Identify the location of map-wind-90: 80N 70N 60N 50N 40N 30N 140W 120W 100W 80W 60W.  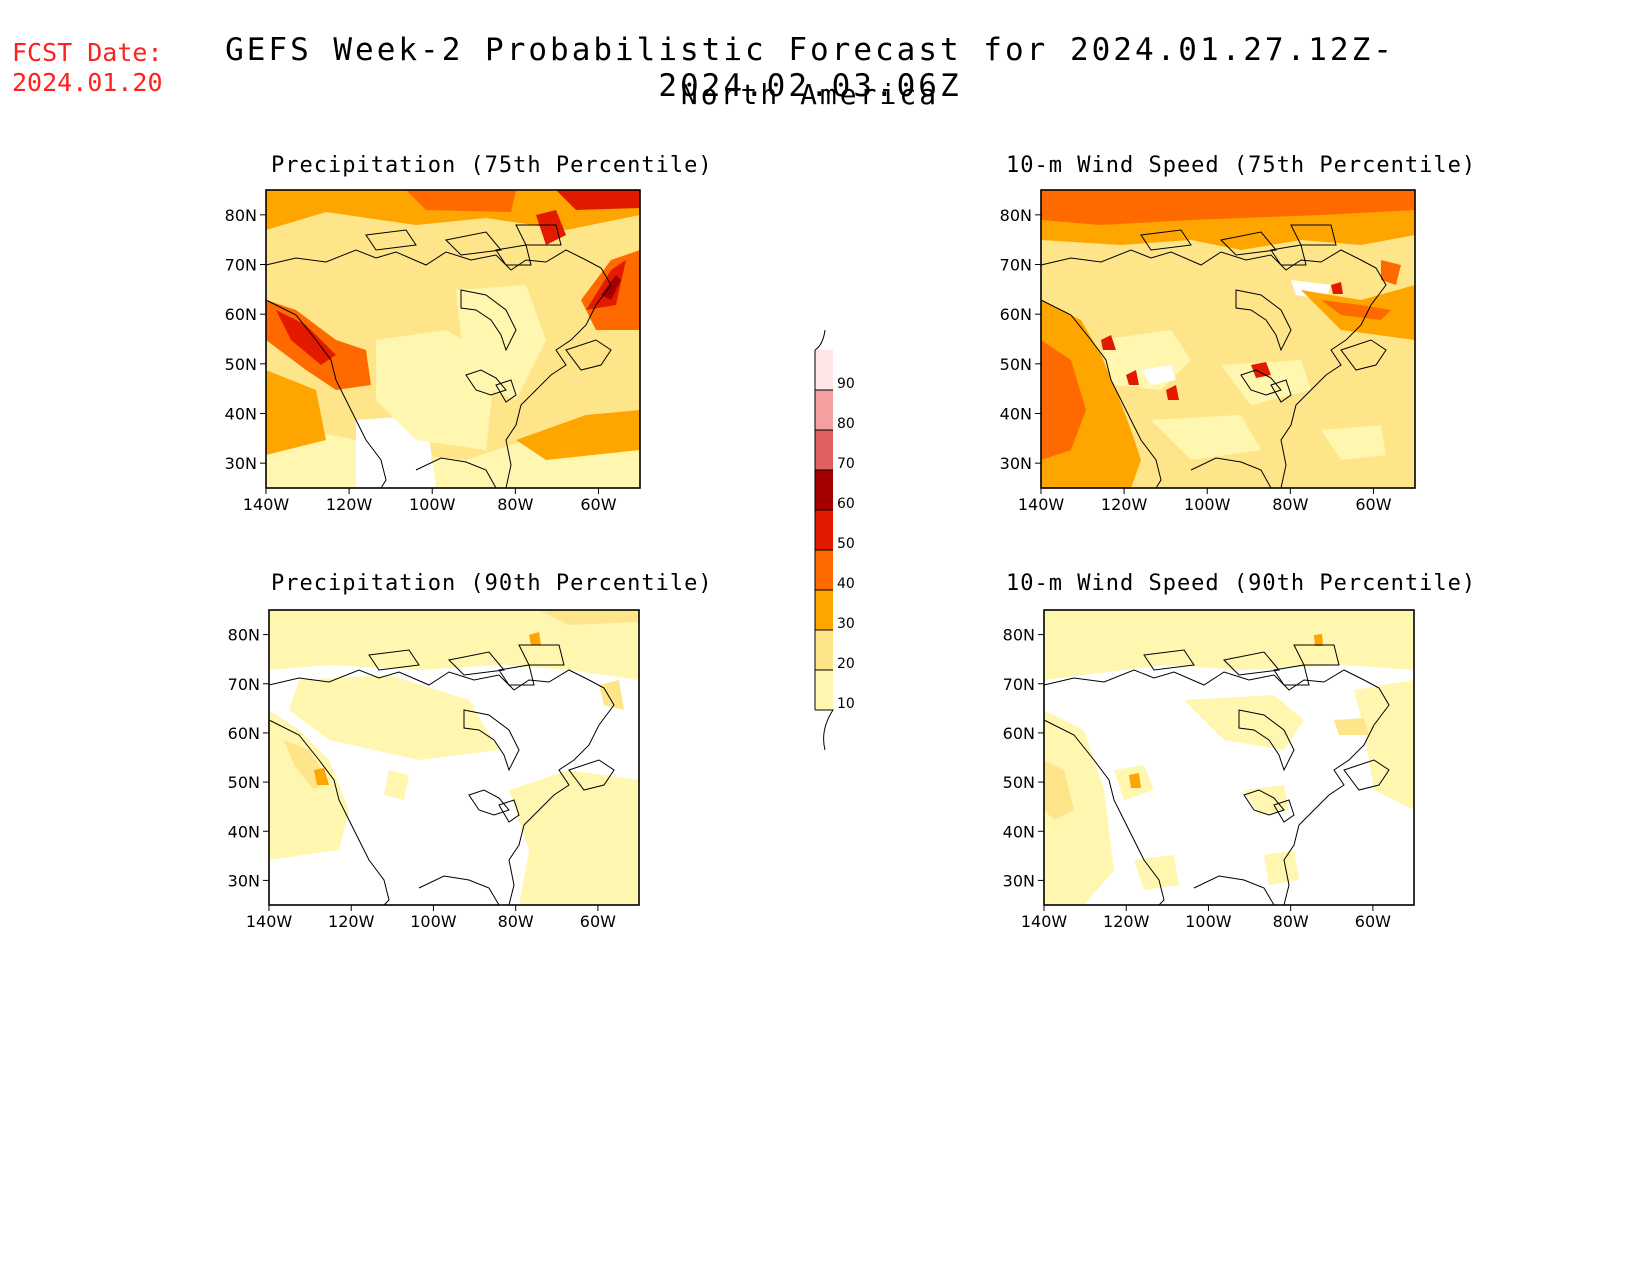
(1209, 770).